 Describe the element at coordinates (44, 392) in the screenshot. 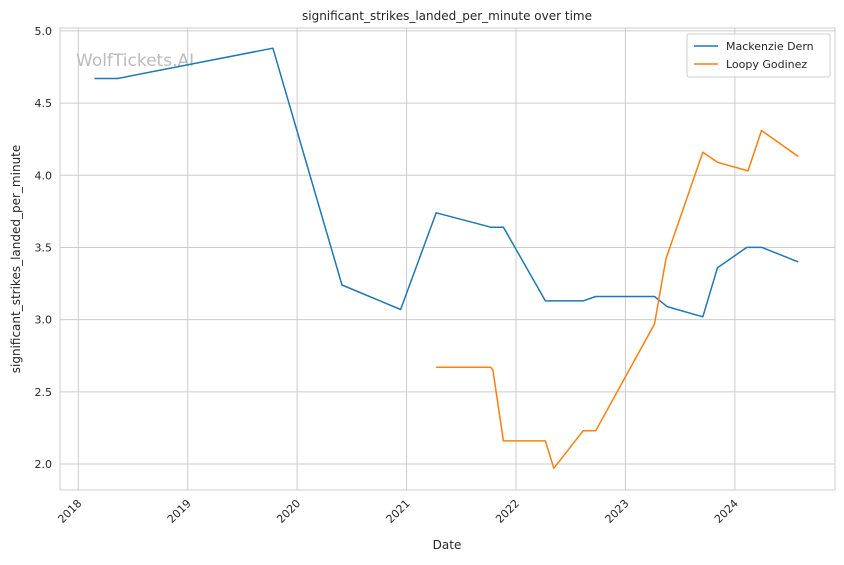

I see `y-tick-label: 2.5` at that location.